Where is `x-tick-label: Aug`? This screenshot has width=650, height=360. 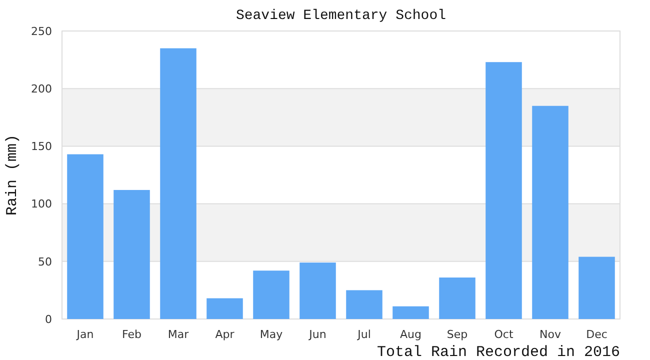
x-tick-label: Aug is located at coordinates (411, 334).